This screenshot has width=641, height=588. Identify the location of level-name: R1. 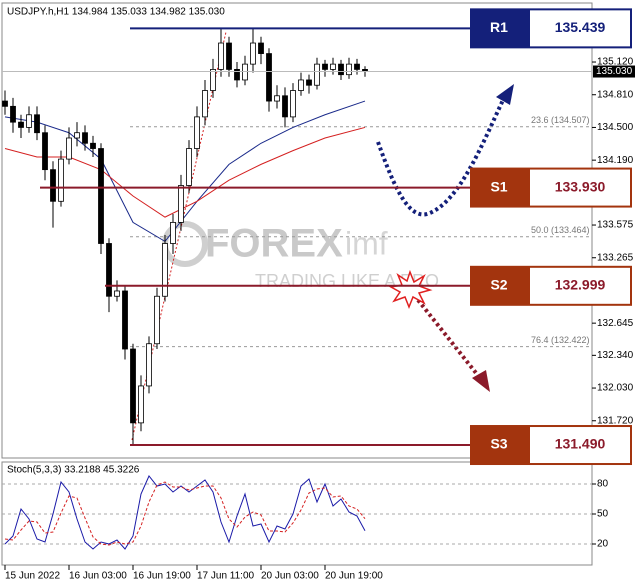
(499, 27).